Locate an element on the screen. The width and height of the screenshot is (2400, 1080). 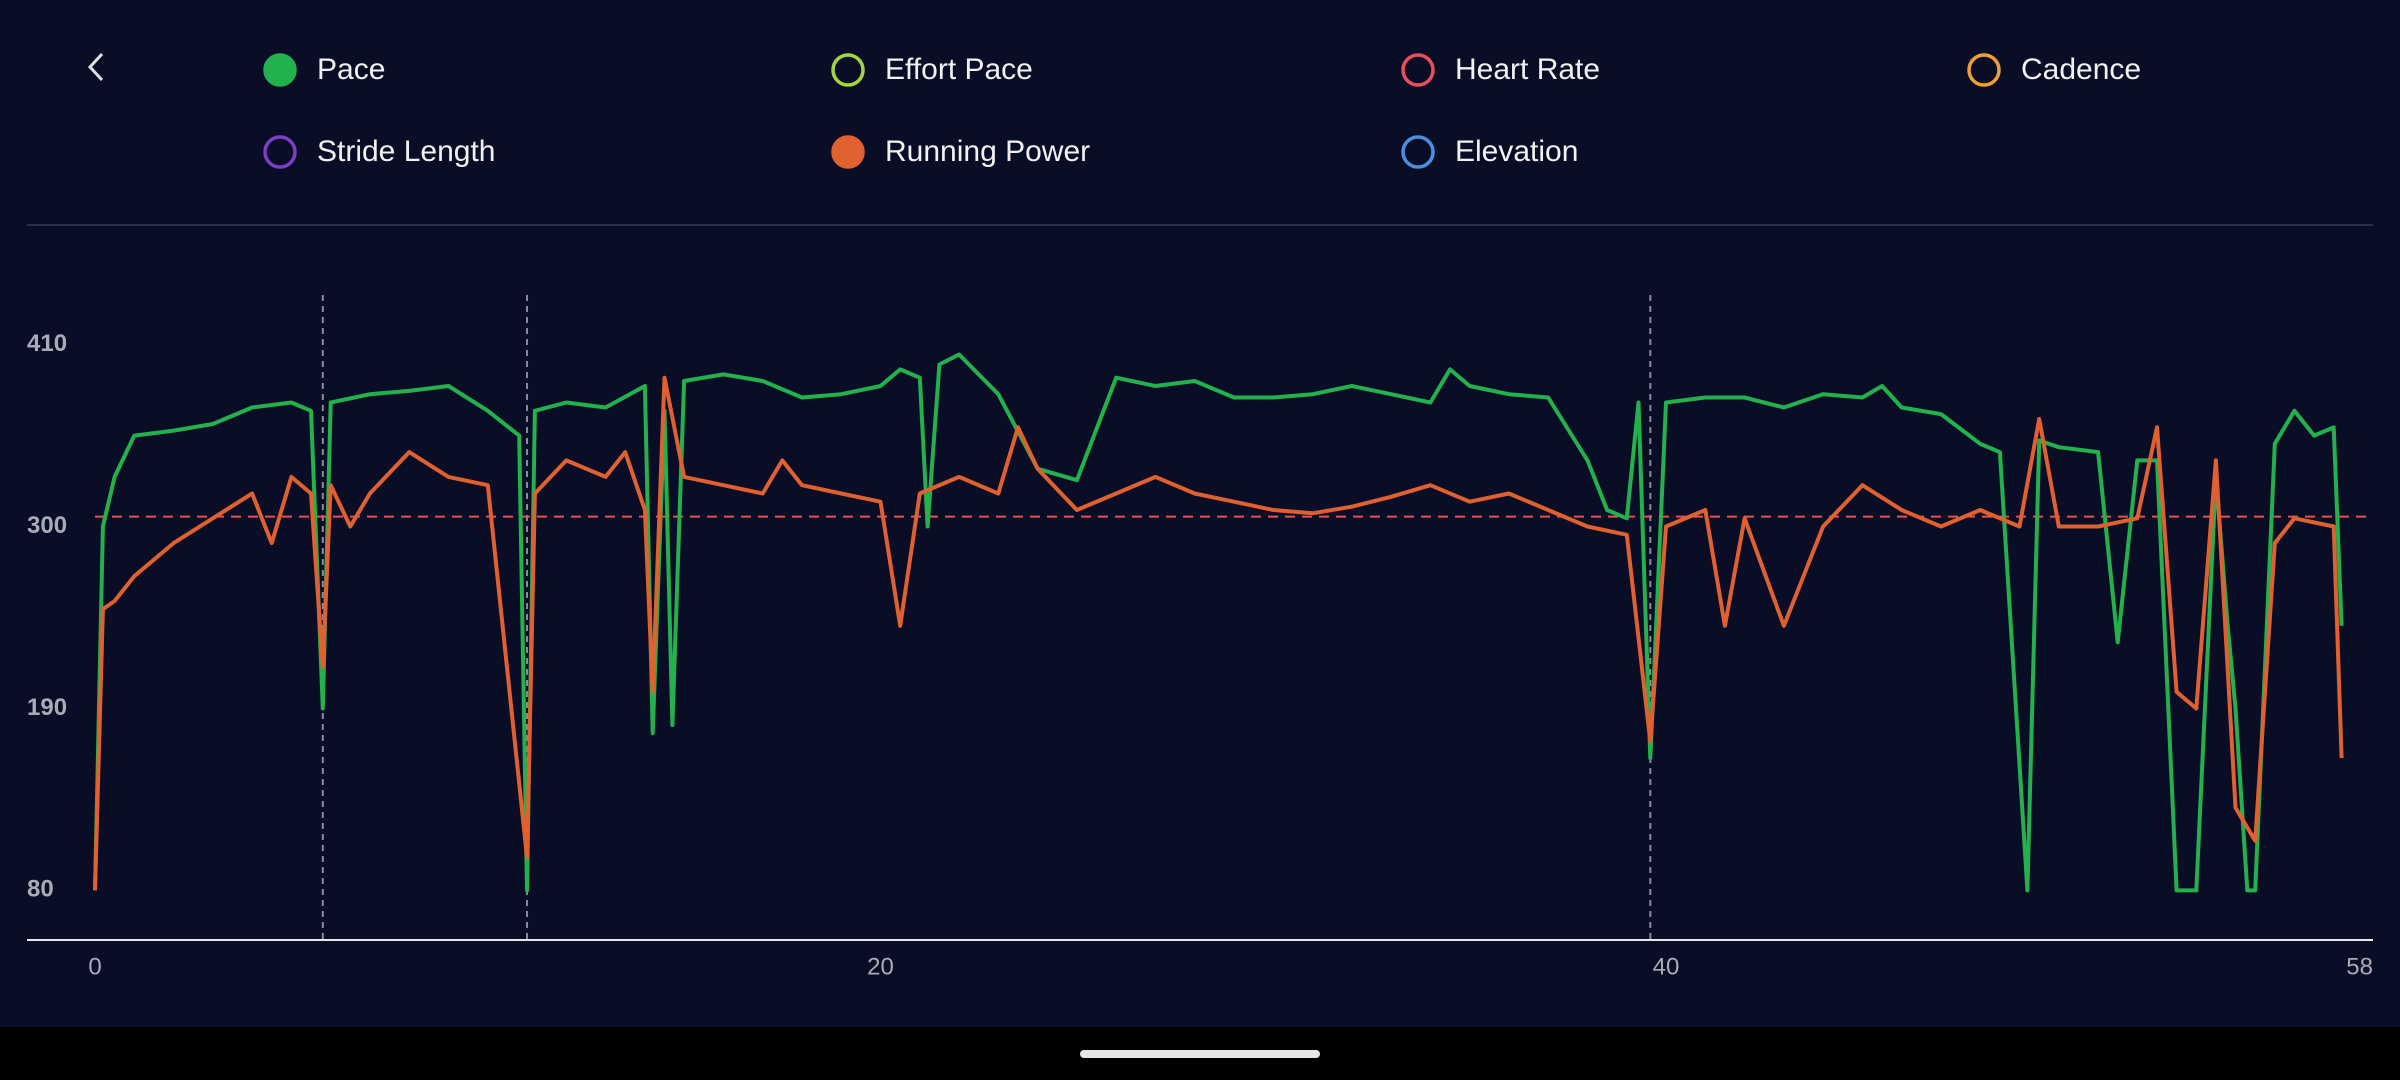
y-tick-label: 190 is located at coordinates (47, 707).